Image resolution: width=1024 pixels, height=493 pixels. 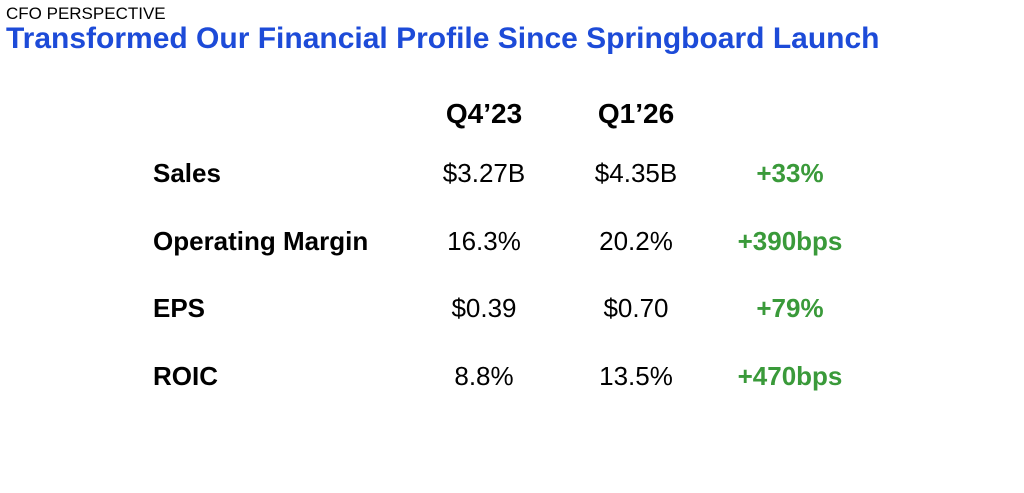 What do you see at coordinates (790, 308) in the screenshot?
I see `change-value: +79%` at bounding box center [790, 308].